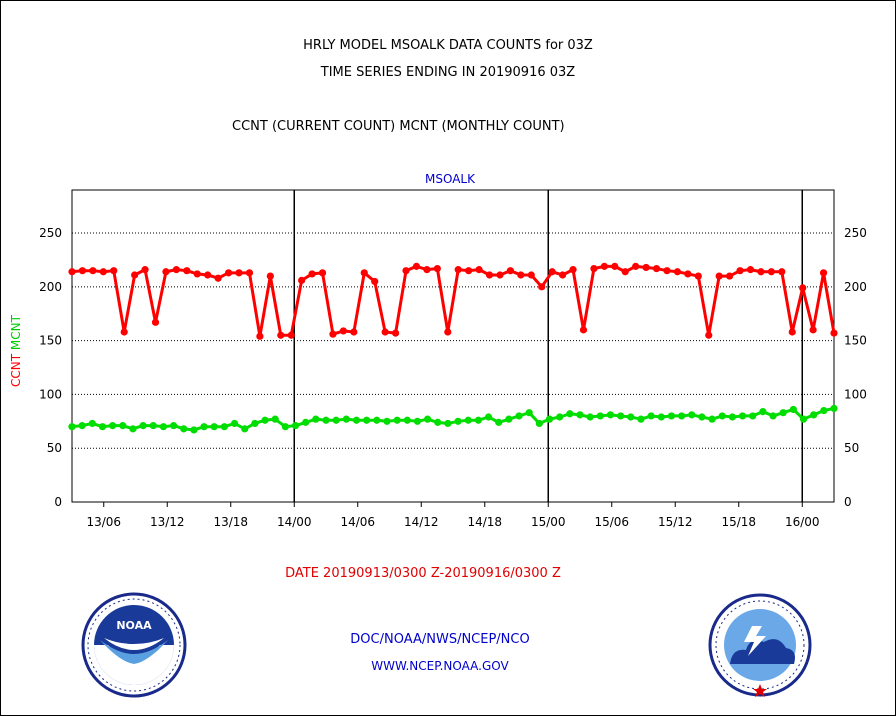 The image size is (896, 716). I want to click on y-tick-label-left: 250, so click(50, 233).